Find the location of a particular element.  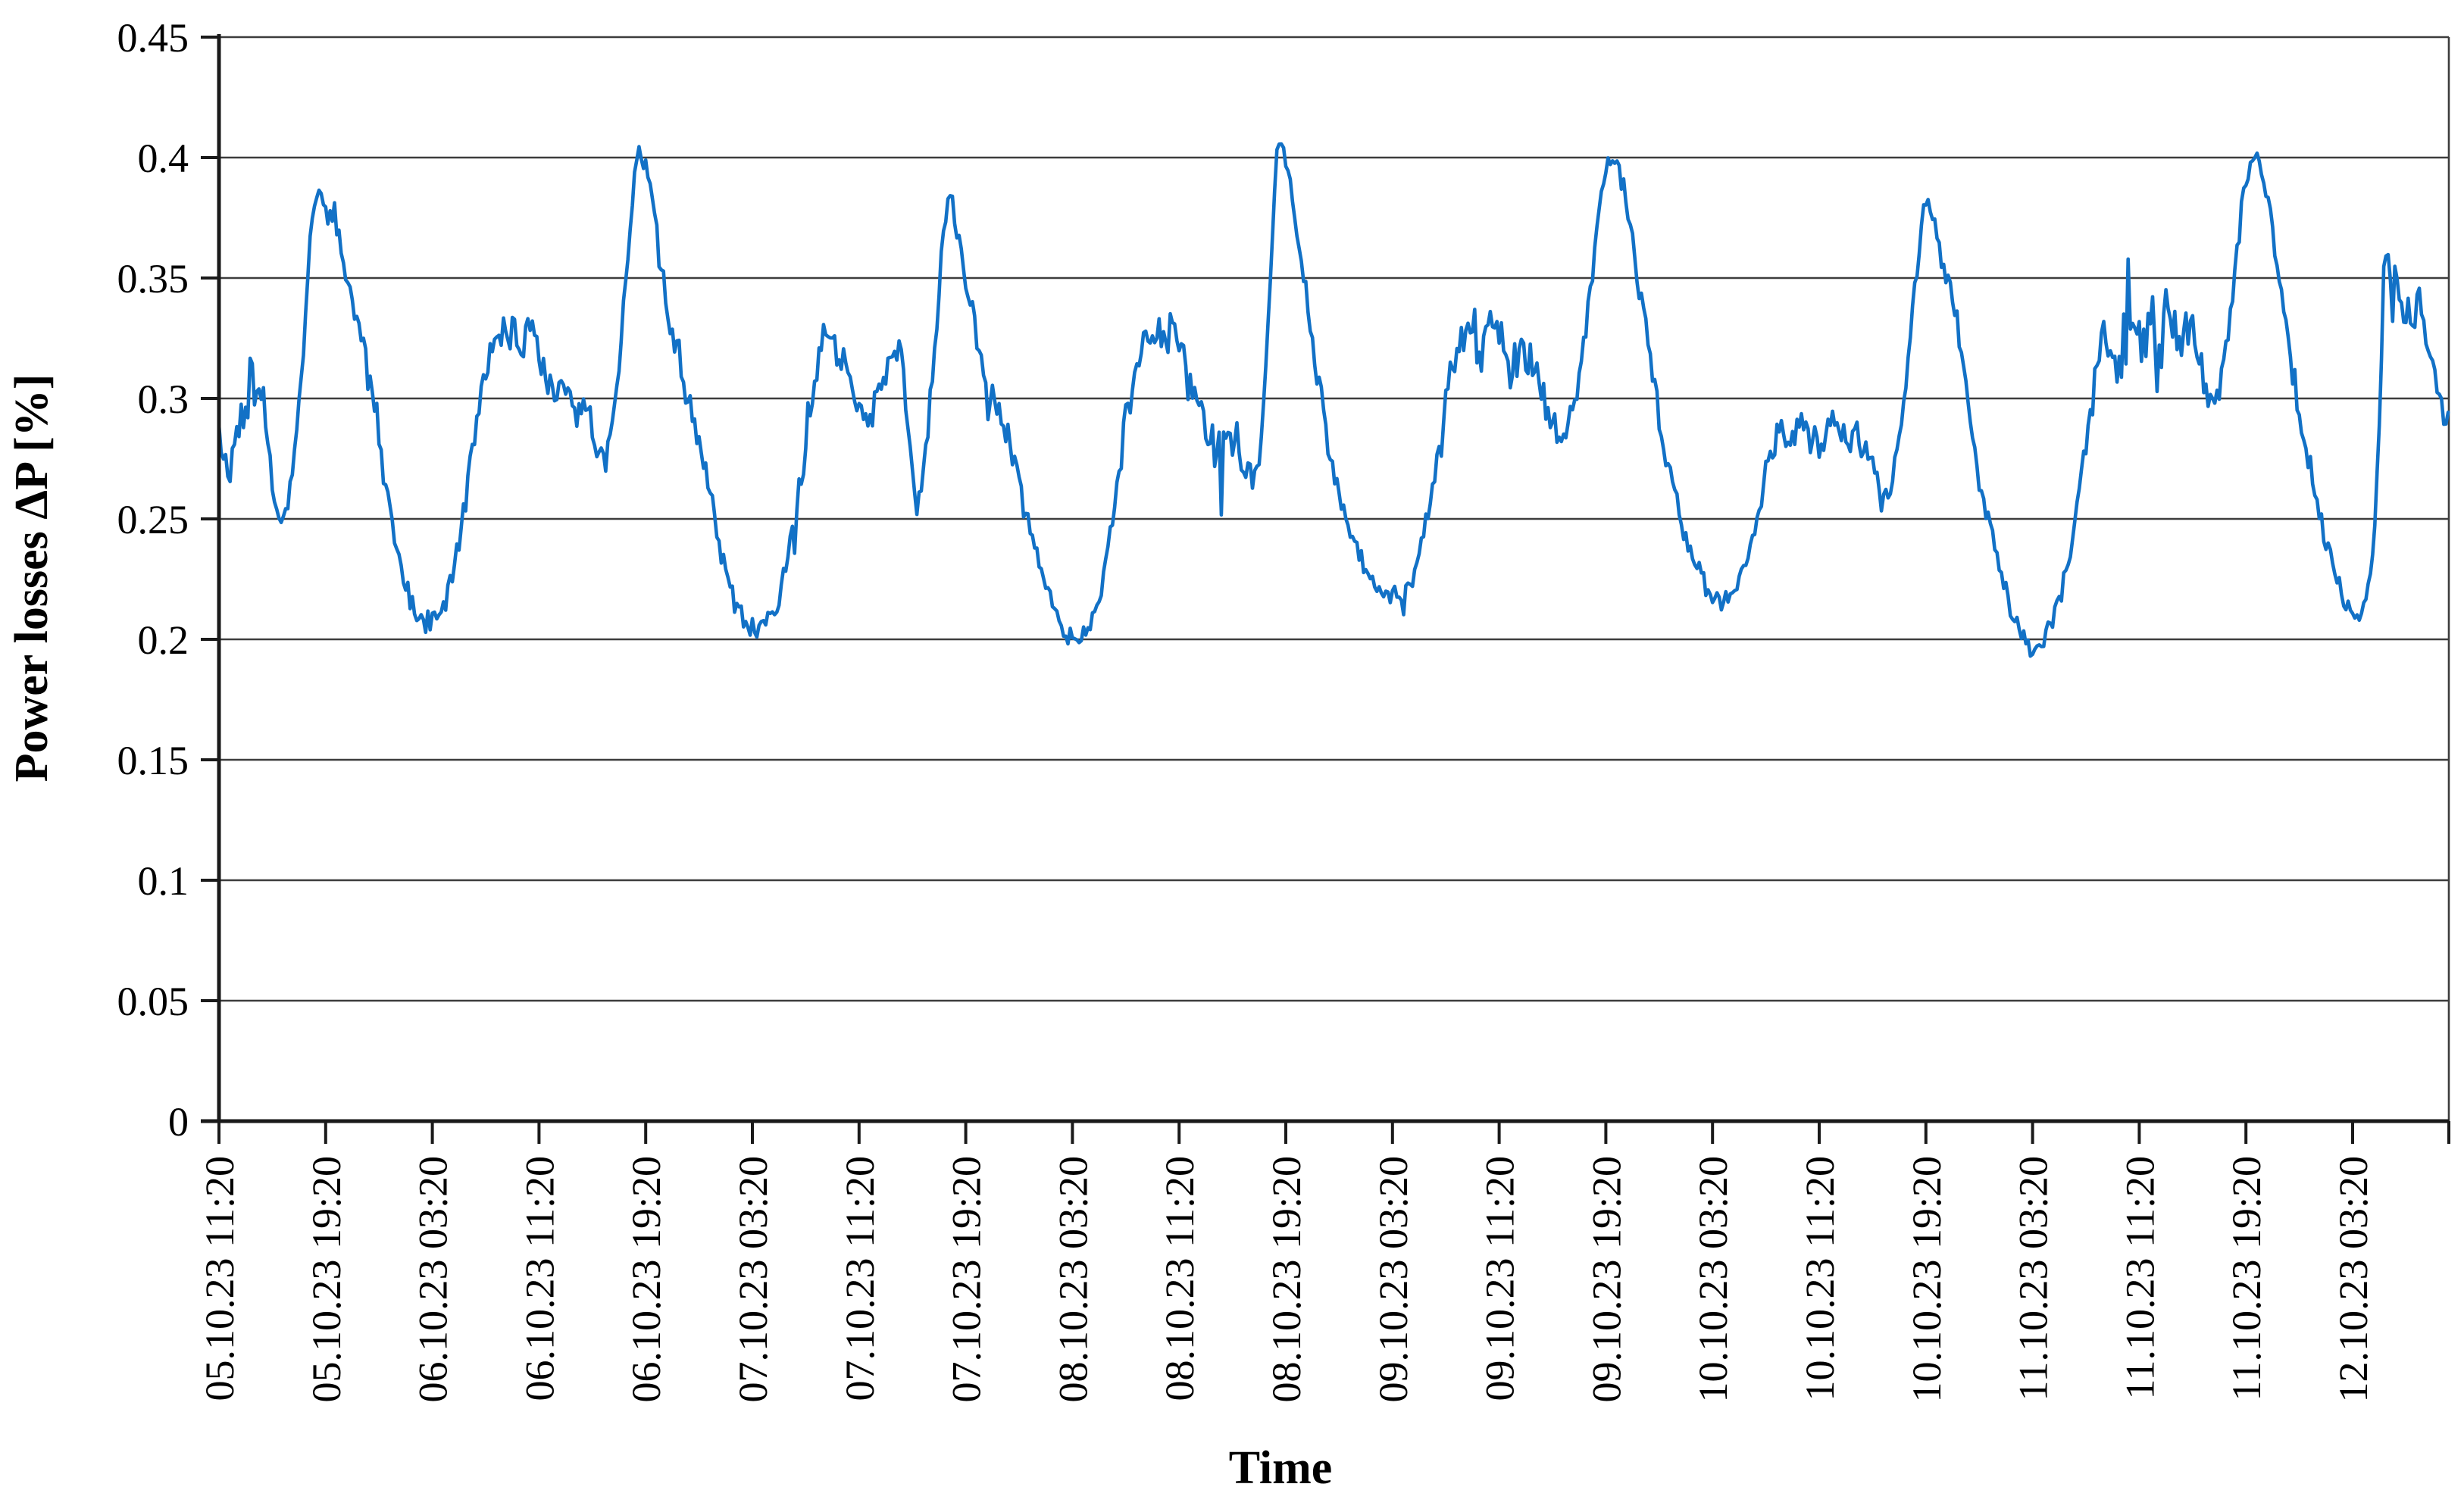

x-tick-label: 11.10.23 19:20 is located at coordinates (2246, 1278).